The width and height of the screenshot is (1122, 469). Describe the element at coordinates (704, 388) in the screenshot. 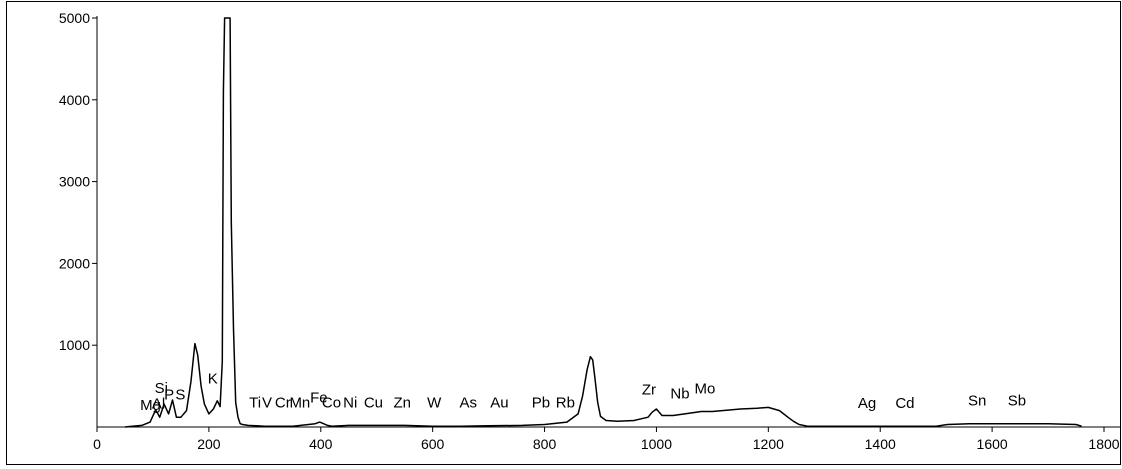

I see `element-label-mo: Mo` at that location.